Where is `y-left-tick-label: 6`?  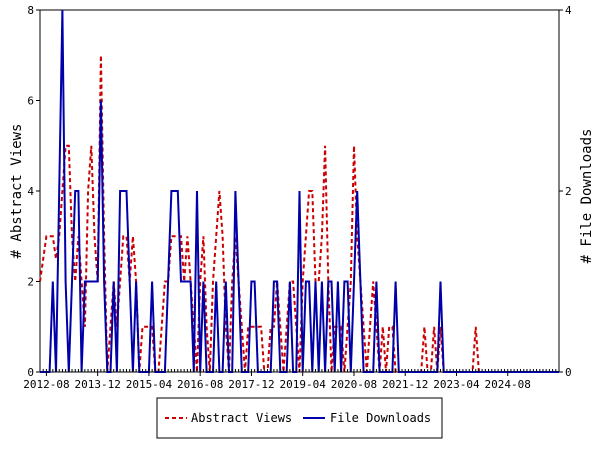 y-left-tick-label: 6 is located at coordinates (30, 101).